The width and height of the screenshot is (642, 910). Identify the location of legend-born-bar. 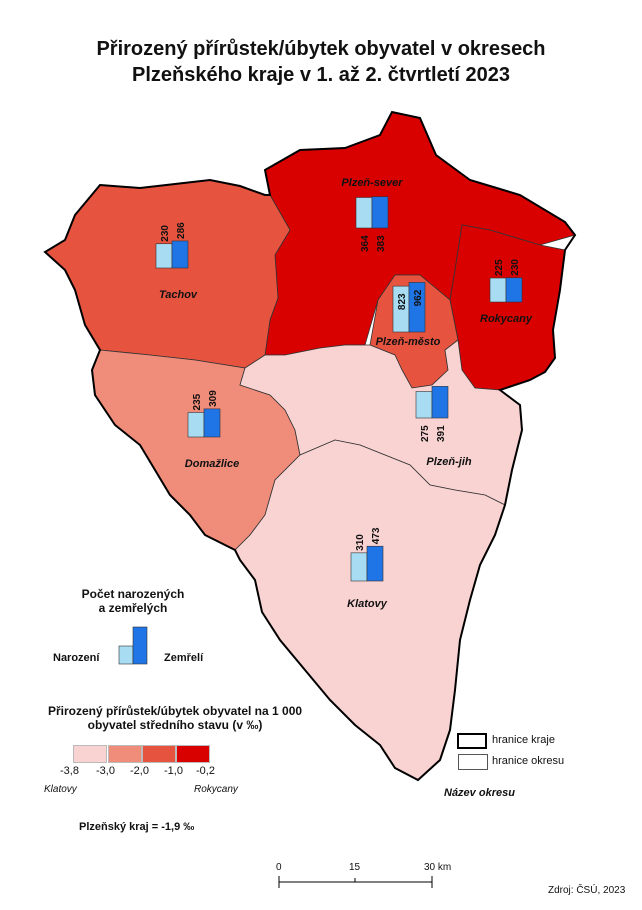
(126, 655).